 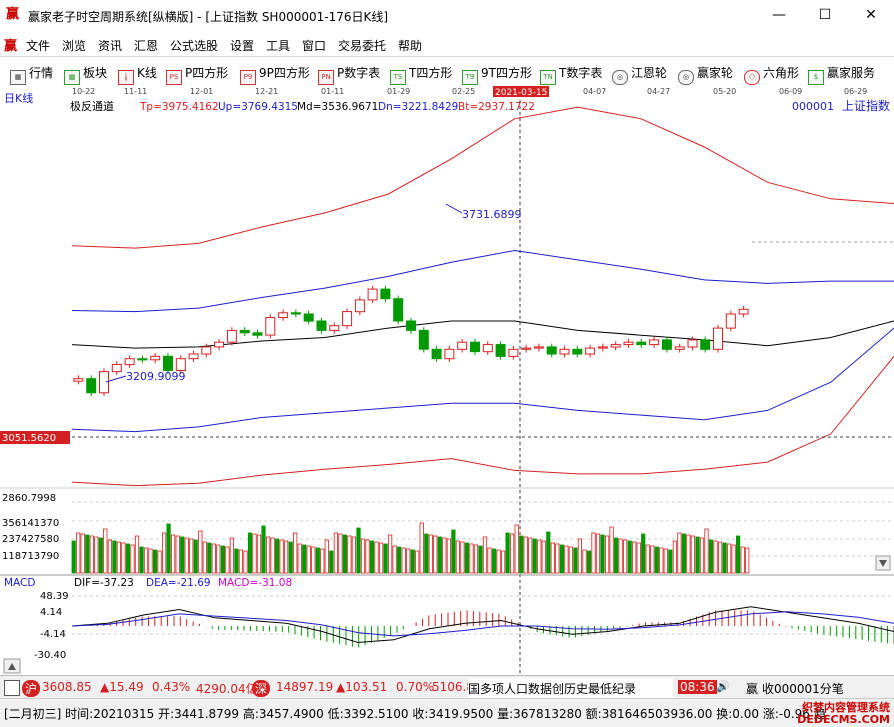 What do you see at coordinates (421, 74) in the screenshot?
I see `toolbar-t-square: TS T四方形` at bounding box center [421, 74].